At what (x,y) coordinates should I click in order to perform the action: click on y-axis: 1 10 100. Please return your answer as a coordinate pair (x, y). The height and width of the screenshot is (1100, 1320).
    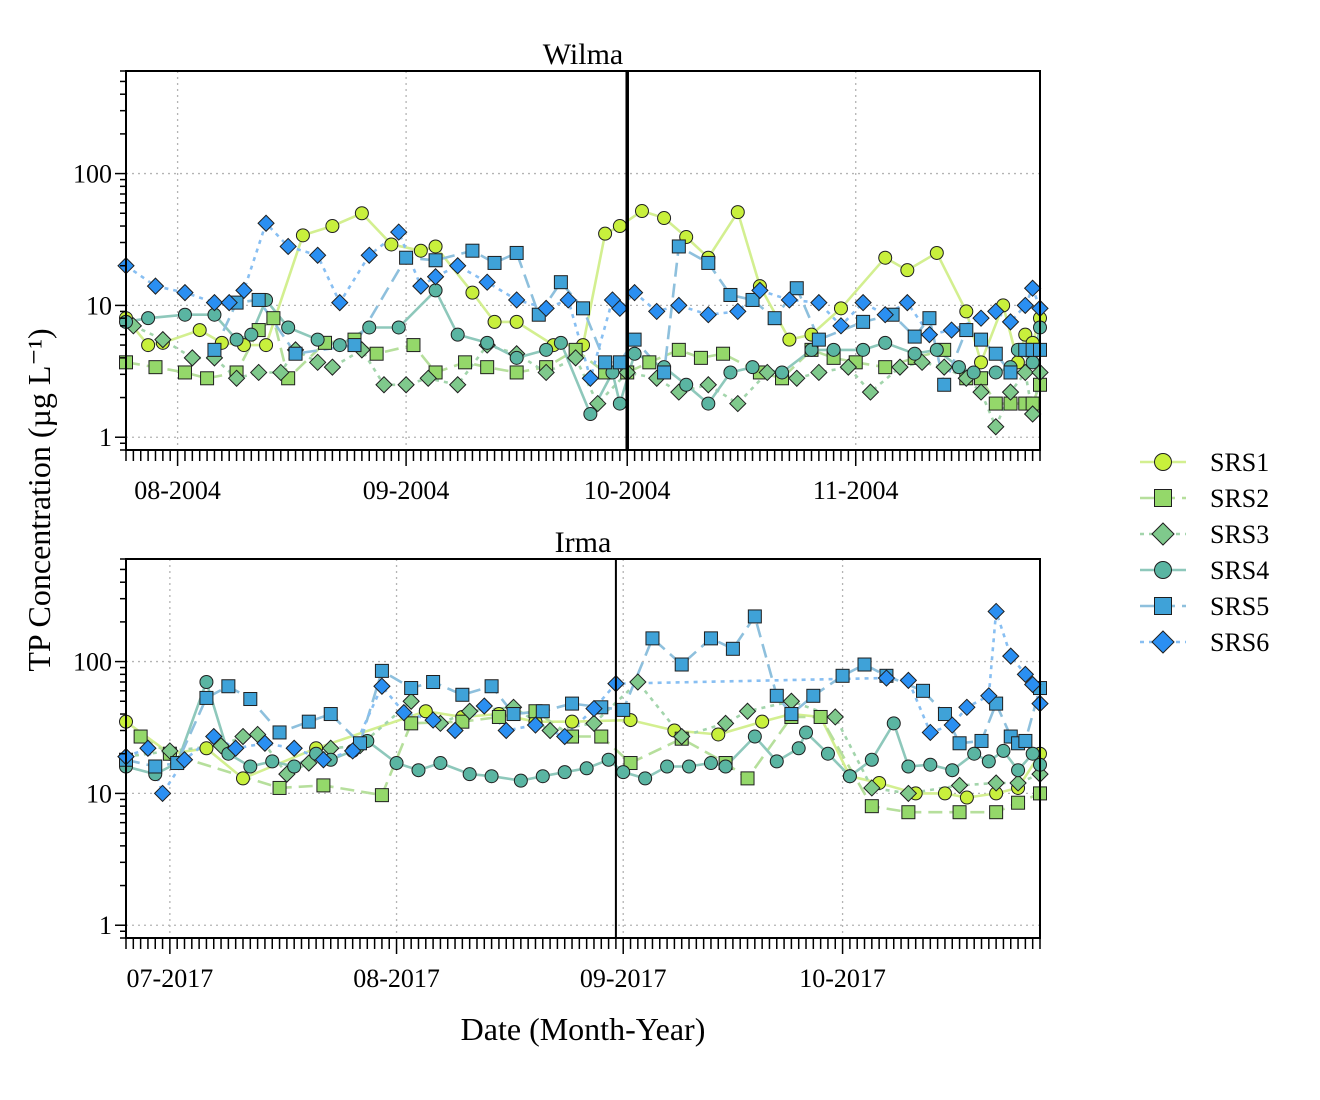
    Looking at the image, I should click on (99, 749).